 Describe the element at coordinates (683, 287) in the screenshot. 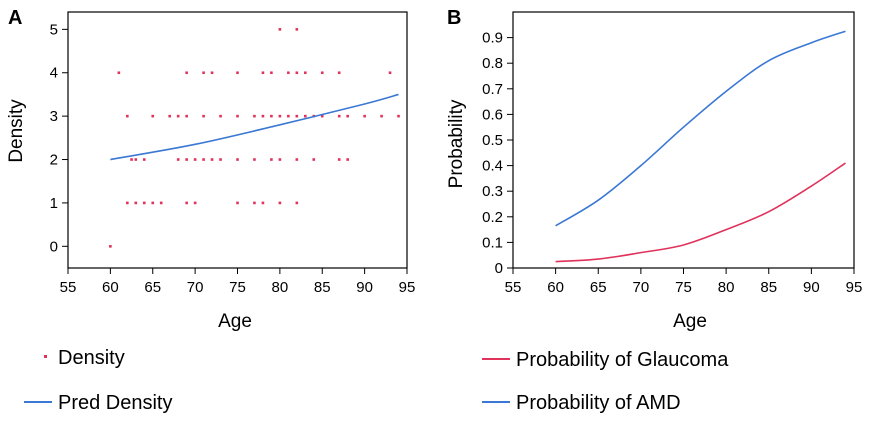

I see `panel-b-x-tick-label: 75` at that location.